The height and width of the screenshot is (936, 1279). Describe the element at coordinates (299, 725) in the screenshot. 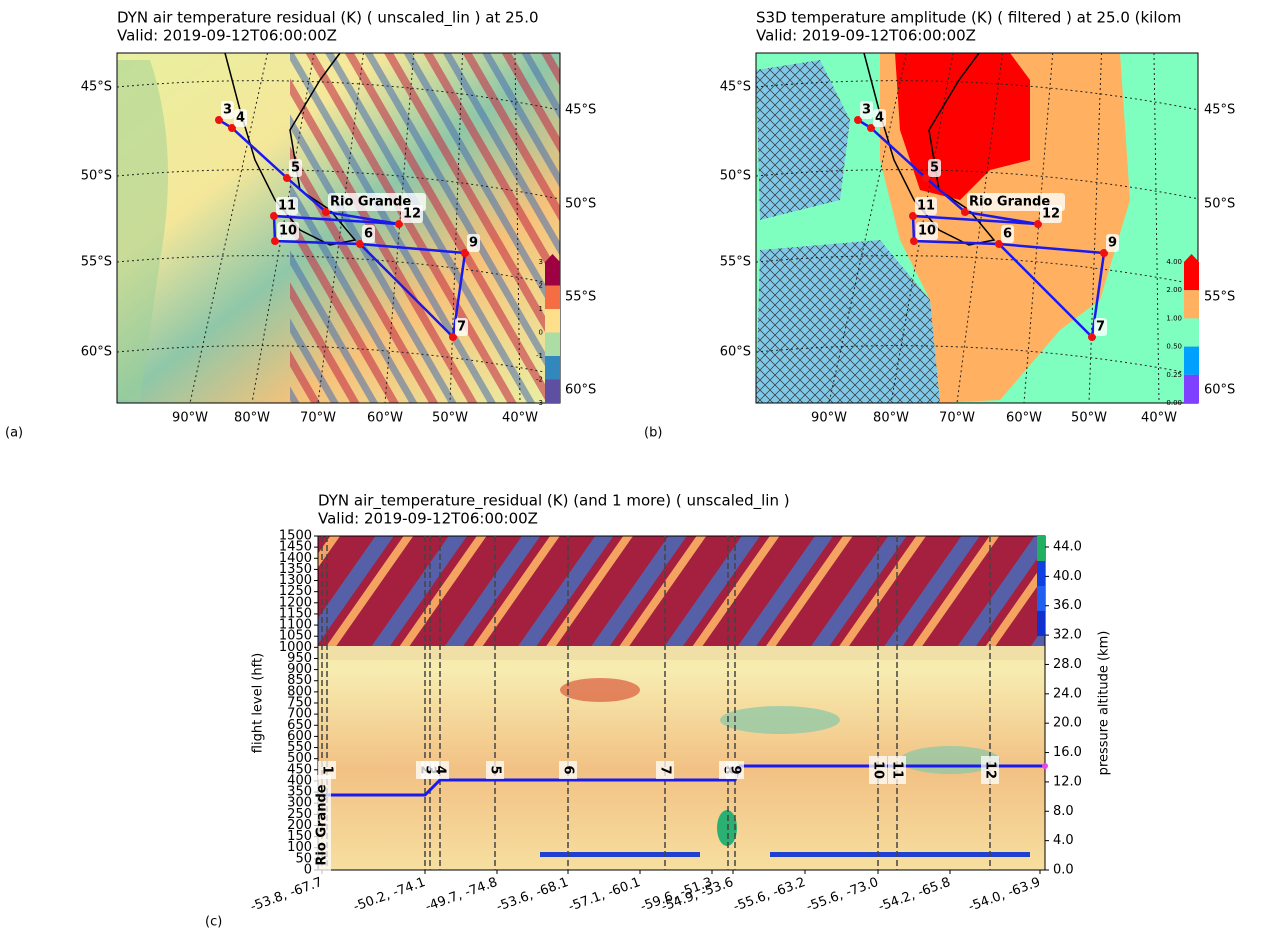

I see `y-tick-label: 650` at that location.